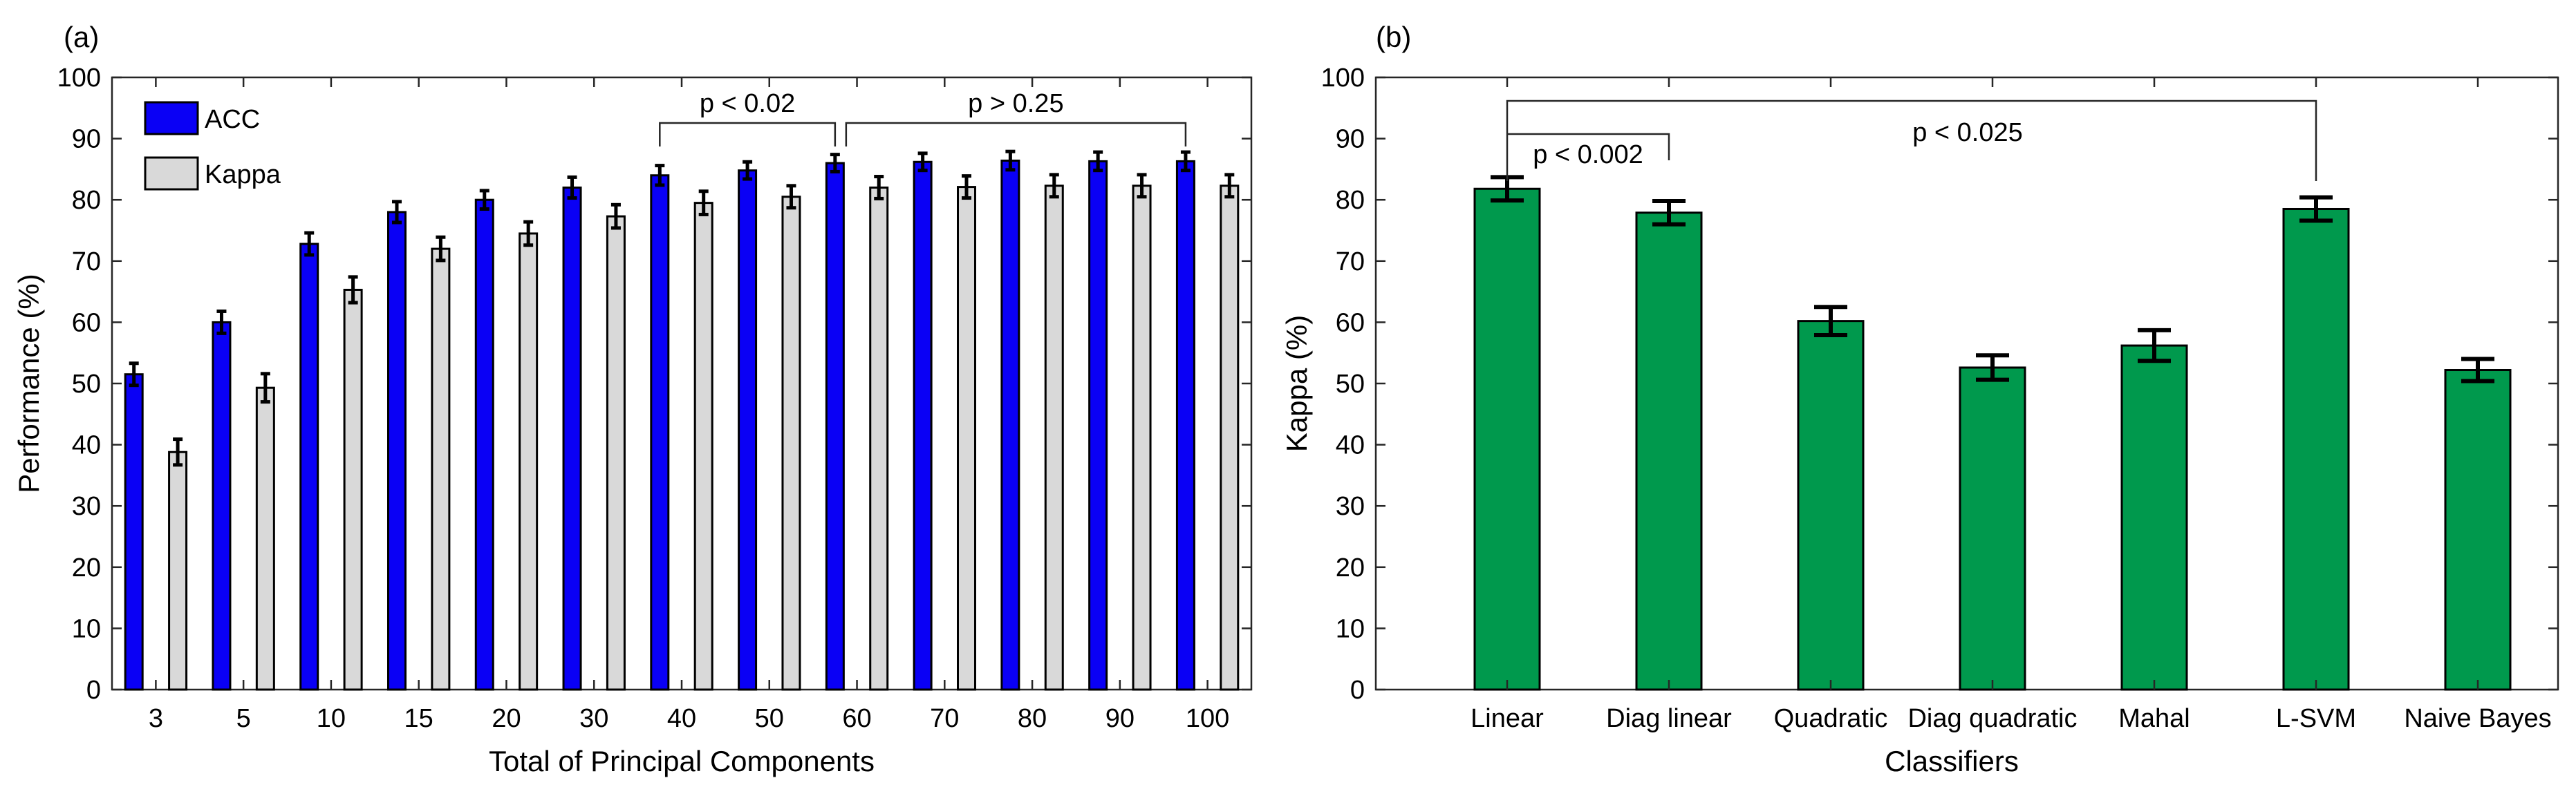 This screenshot has width=2576, height=796. What do you see at coordinates (593, 719) in the screenshot?
I see `panel-a-xtick-label: 30` at bounding box center [593, 719].